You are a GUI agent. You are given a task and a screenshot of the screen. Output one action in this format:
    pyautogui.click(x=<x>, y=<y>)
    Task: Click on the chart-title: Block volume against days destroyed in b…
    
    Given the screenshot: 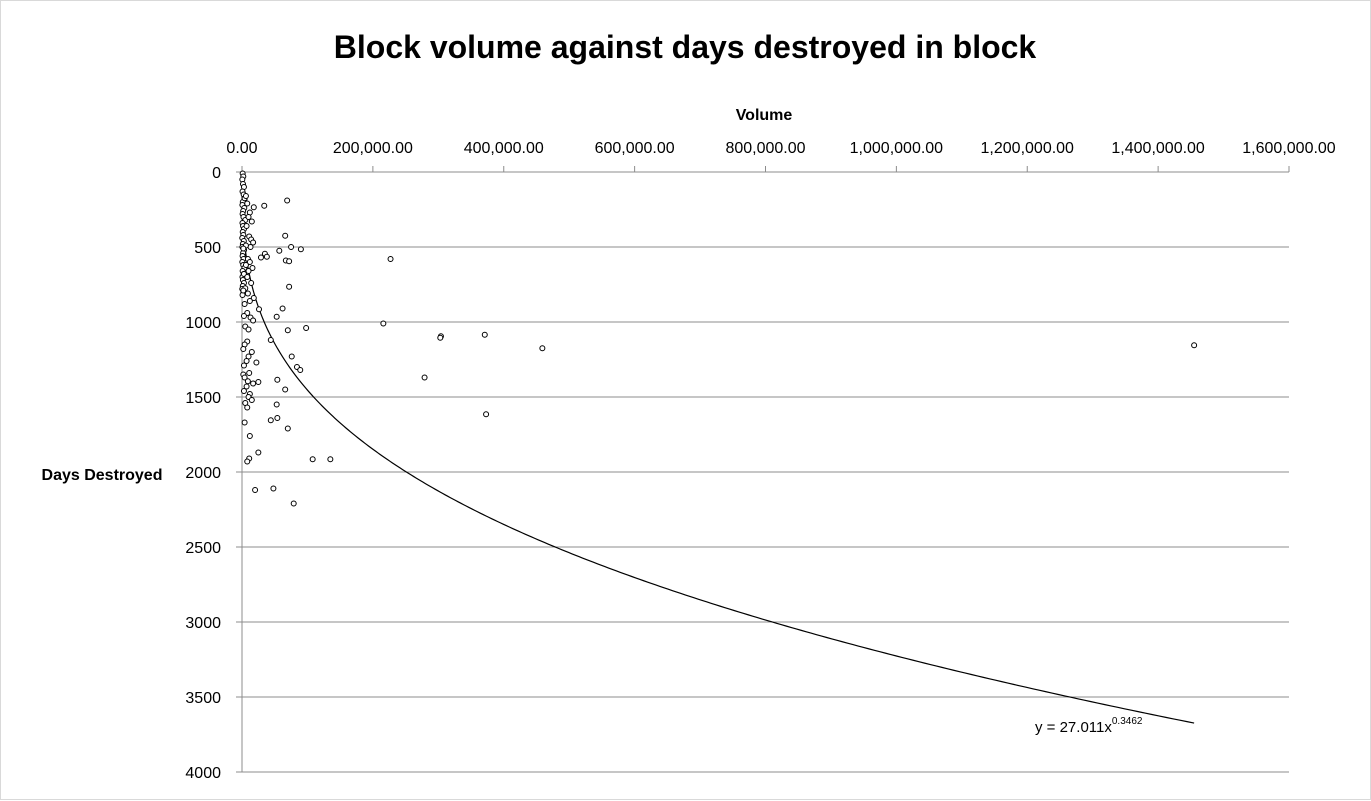 What is the action you would take?
    pyautogui.click(x=685, y=47)
    